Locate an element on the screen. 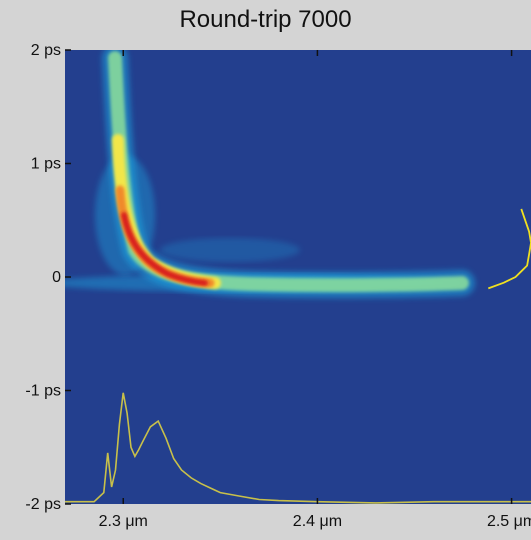 This screenshot has width=531, height=540. y-tick-label: -1 ps is located at coordinates (43, 391).